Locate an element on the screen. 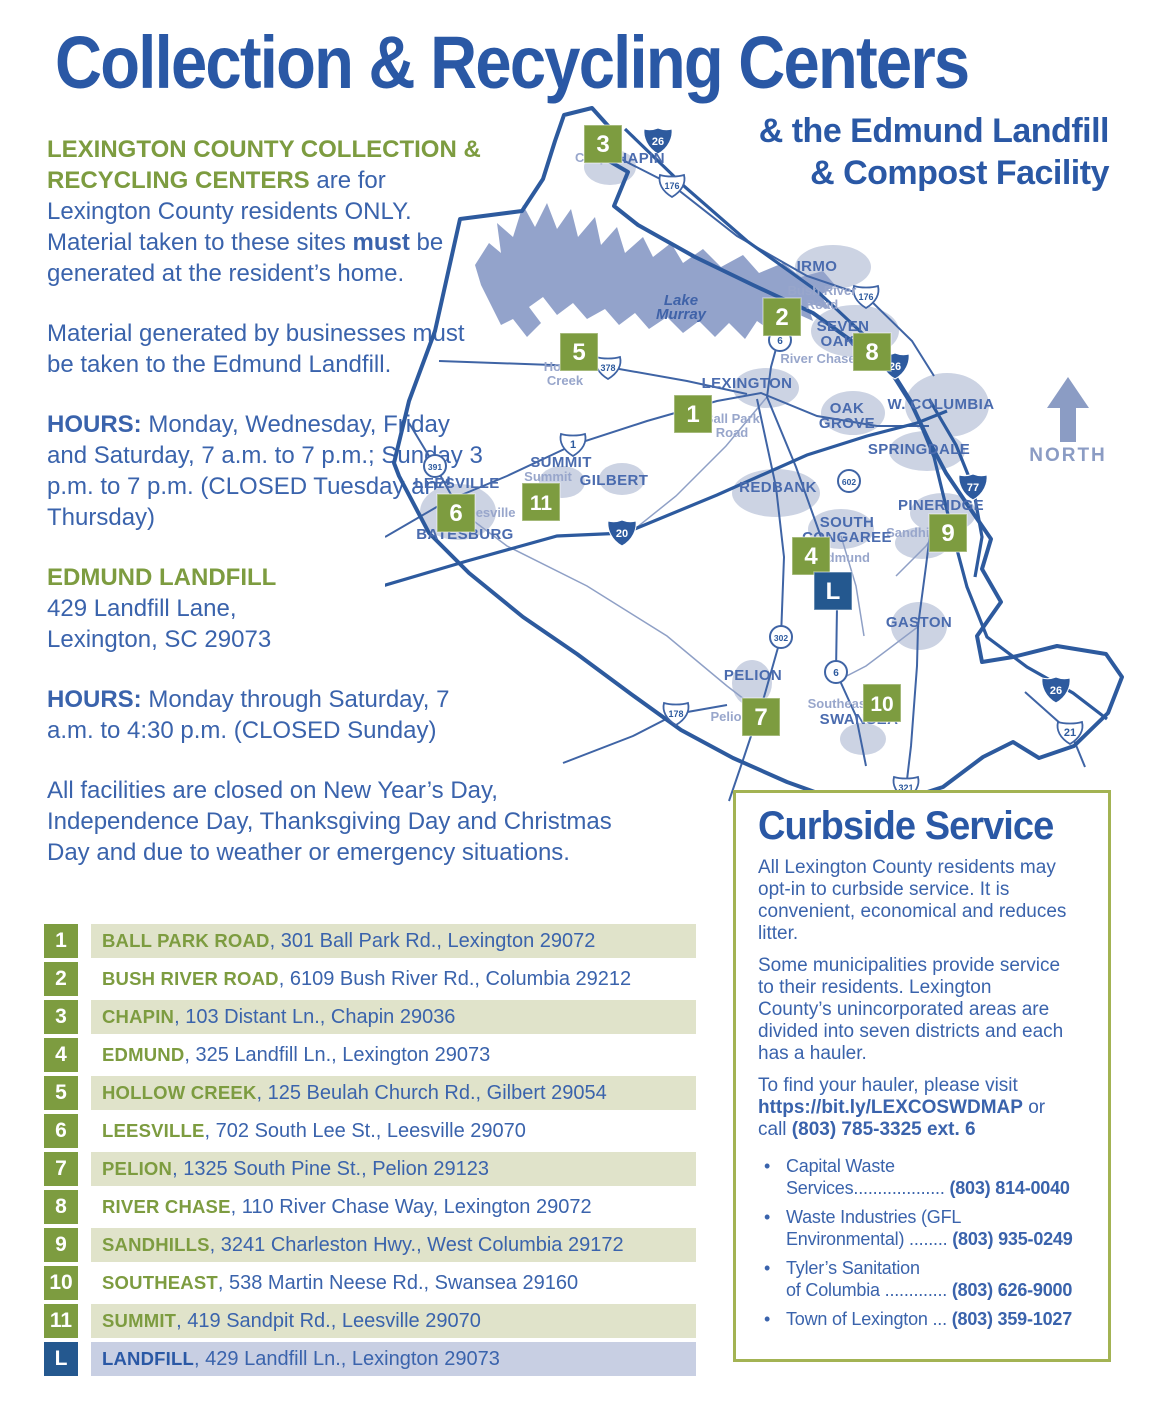  site-address: , 125 Beulah Church Rd., Gilbert 29054 is located at coordinates (431, 1093).